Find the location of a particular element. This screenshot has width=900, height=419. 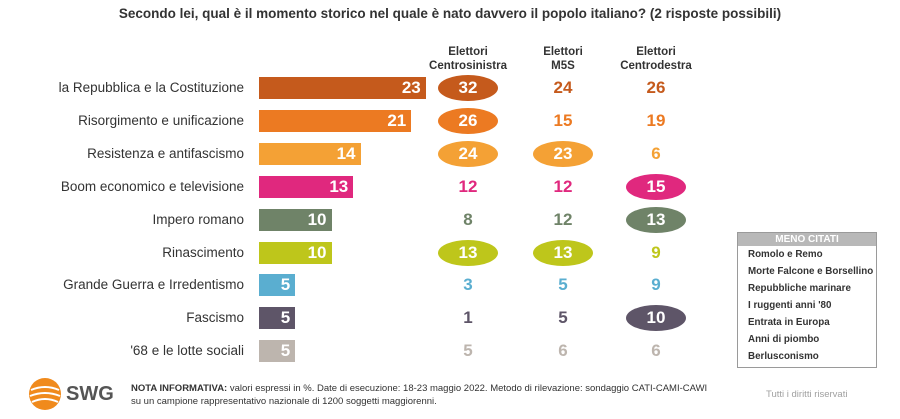

column-header-centrosinistra: Elettori Centrosinistra is located at coordinates (468, 59).